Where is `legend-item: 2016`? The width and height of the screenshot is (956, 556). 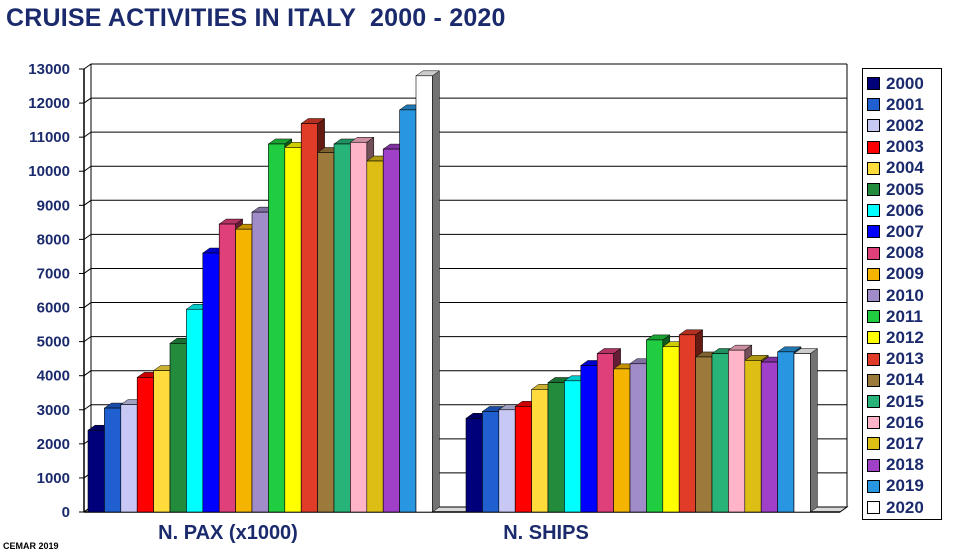 legend-item: 2016 is located at coordinates (895, 422).